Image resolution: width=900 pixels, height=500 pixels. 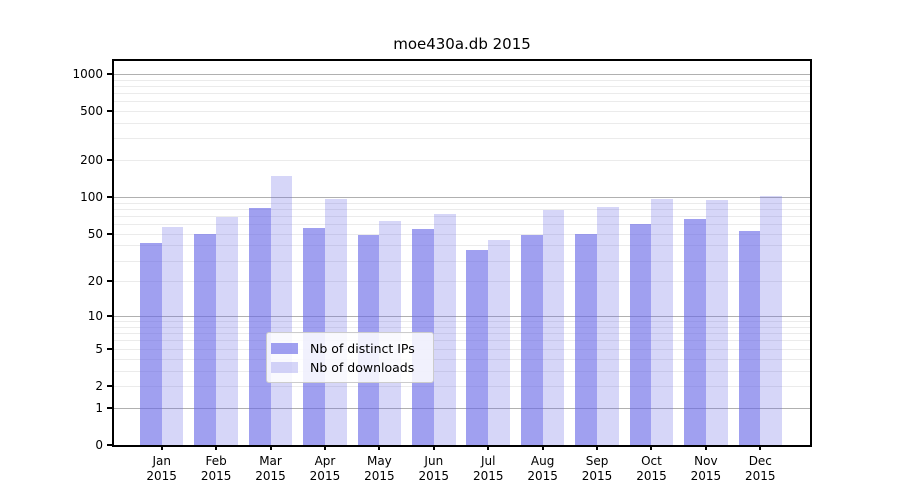 What do you see at coordinates (91, 197) in the screenshot?
I see `y-tick-label-100: 100` at bounding box center [91, 197].